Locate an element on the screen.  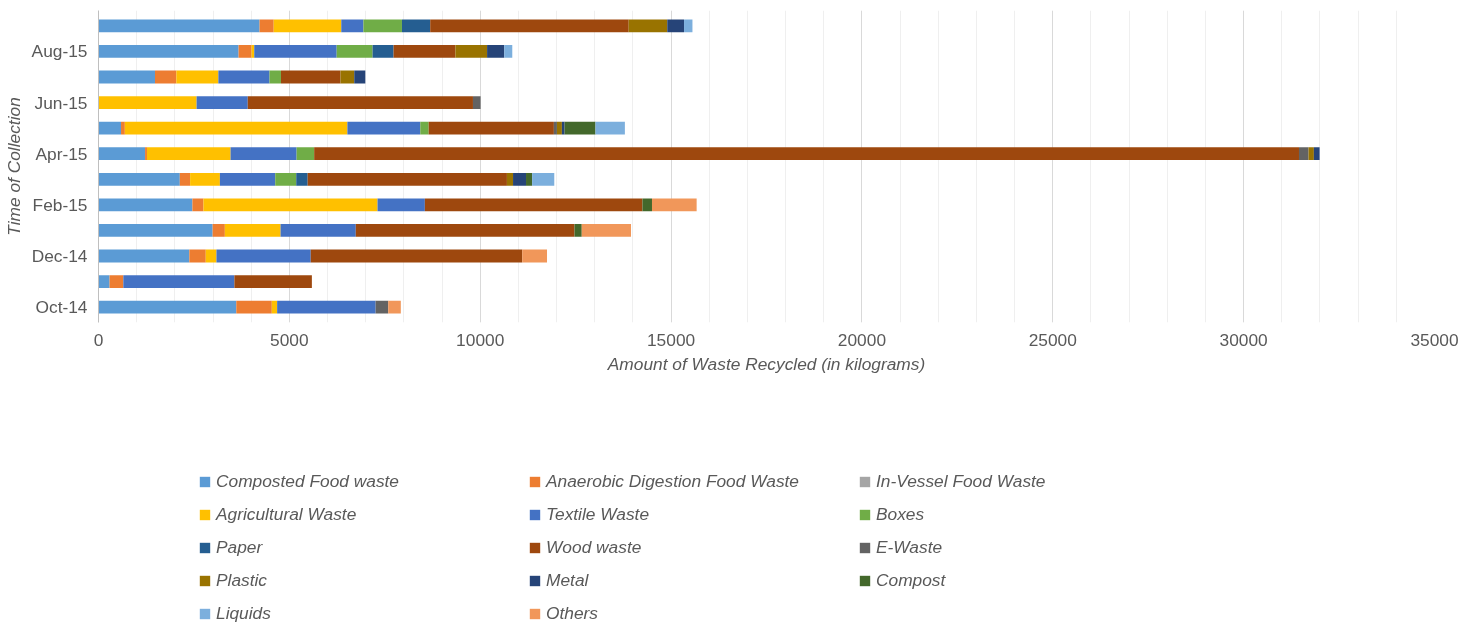
x-tick-label: 25000 is located at coordinates (1052, 339).